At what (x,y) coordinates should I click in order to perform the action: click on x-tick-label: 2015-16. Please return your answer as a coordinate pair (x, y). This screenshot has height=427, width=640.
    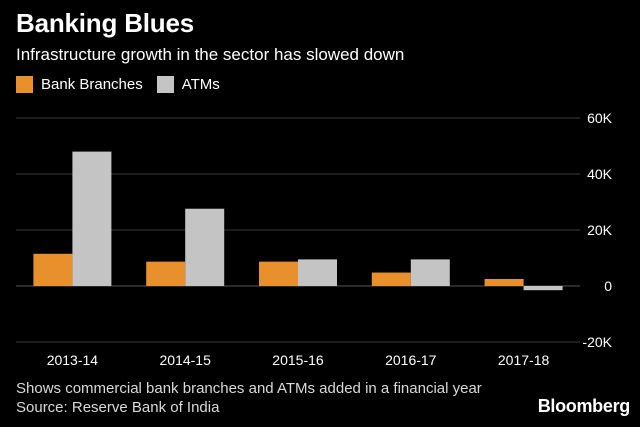
    Looking at the image, I should click on (298, 360).